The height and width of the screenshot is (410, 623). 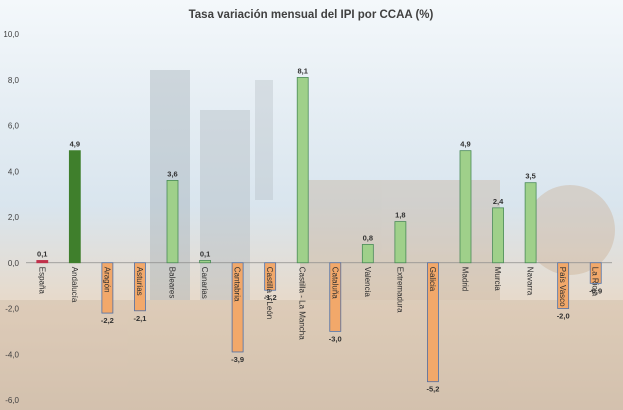 What do you see at coordinates (270, 297) in the screenshot?
I see `value-label: -1,2` at bounding box center [270, 297].